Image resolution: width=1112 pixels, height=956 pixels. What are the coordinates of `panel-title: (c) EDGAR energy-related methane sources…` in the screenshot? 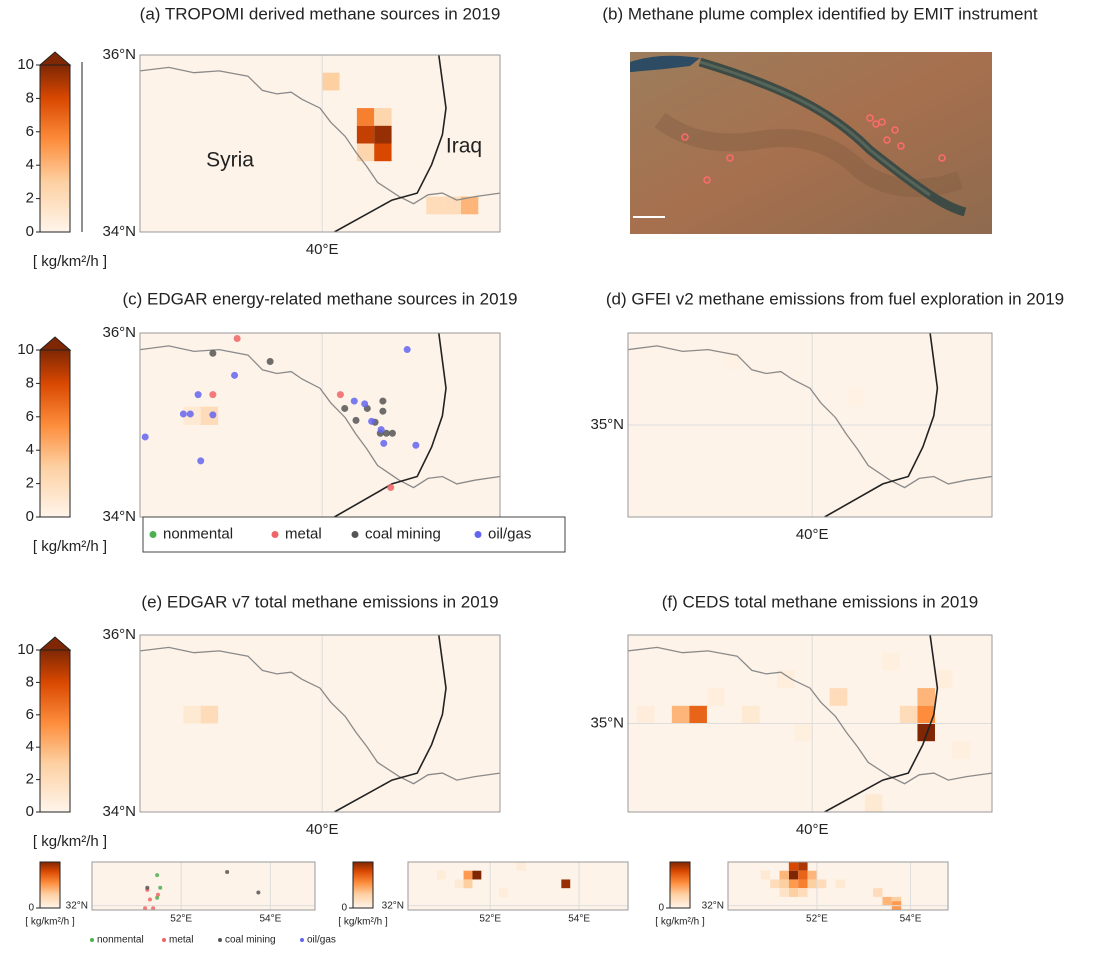 It's located at (320, 298).